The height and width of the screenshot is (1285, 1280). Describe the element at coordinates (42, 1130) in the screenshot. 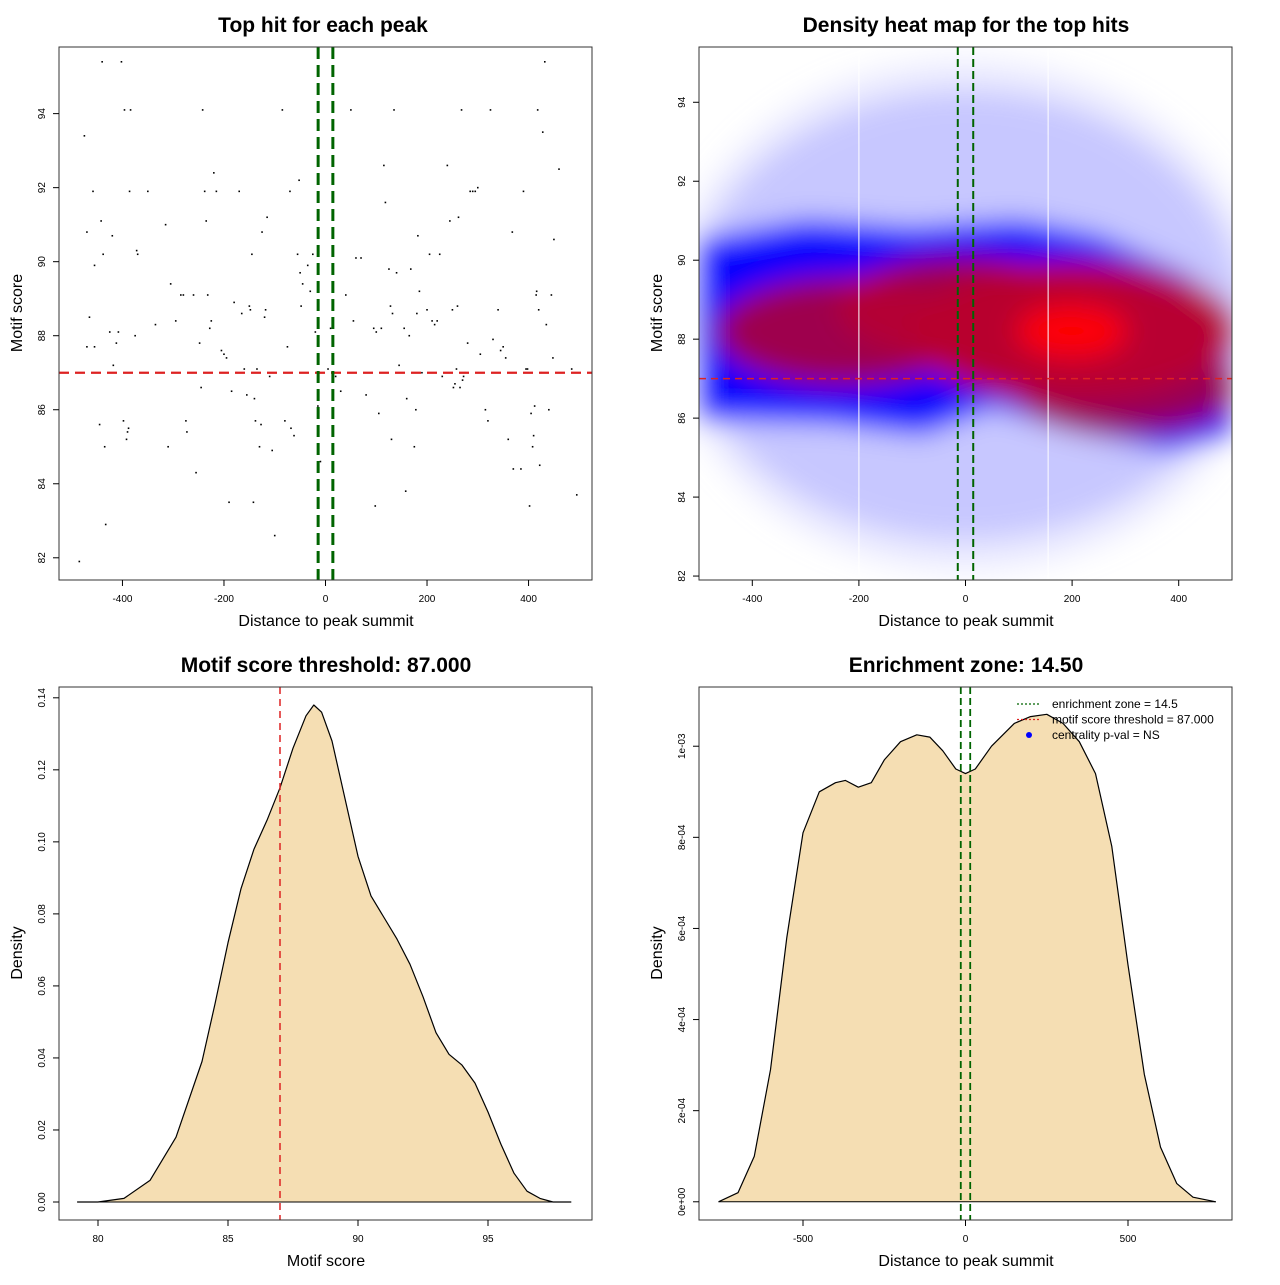

I see `score-density-ytick-label: 0.02` at that location.